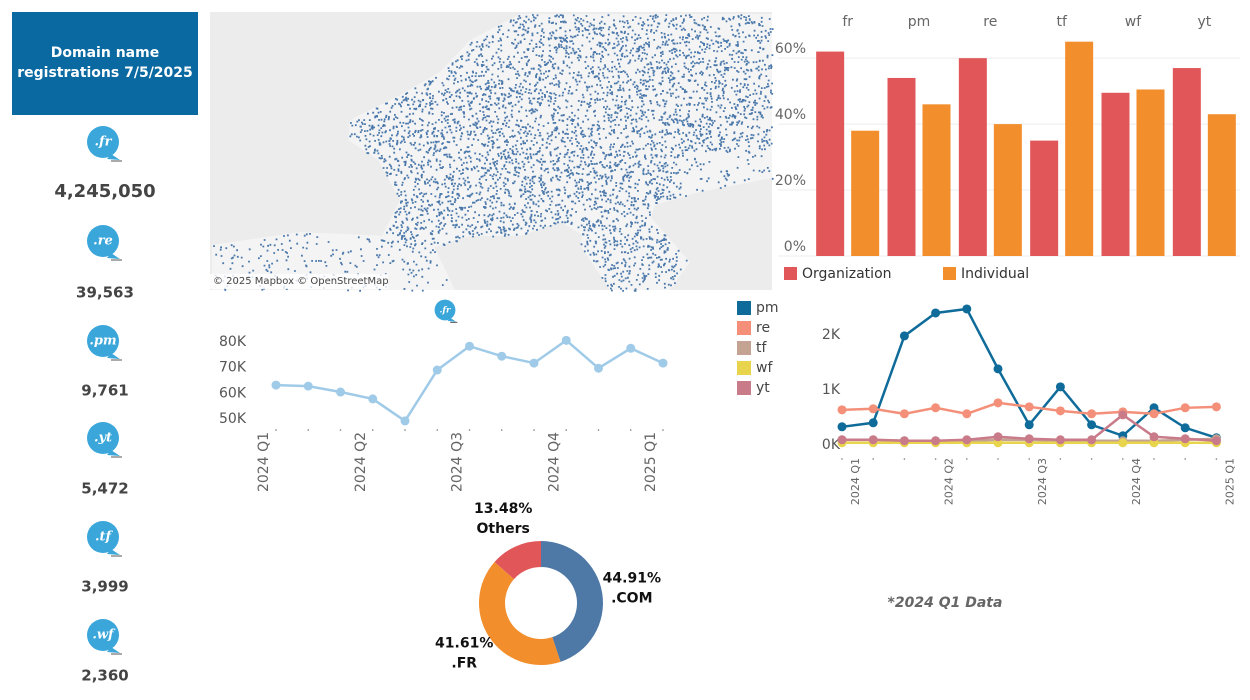 This screenshot has height=700, width=1250. I want to click on caption: *2024 Q1 Data, so click(945, 603).